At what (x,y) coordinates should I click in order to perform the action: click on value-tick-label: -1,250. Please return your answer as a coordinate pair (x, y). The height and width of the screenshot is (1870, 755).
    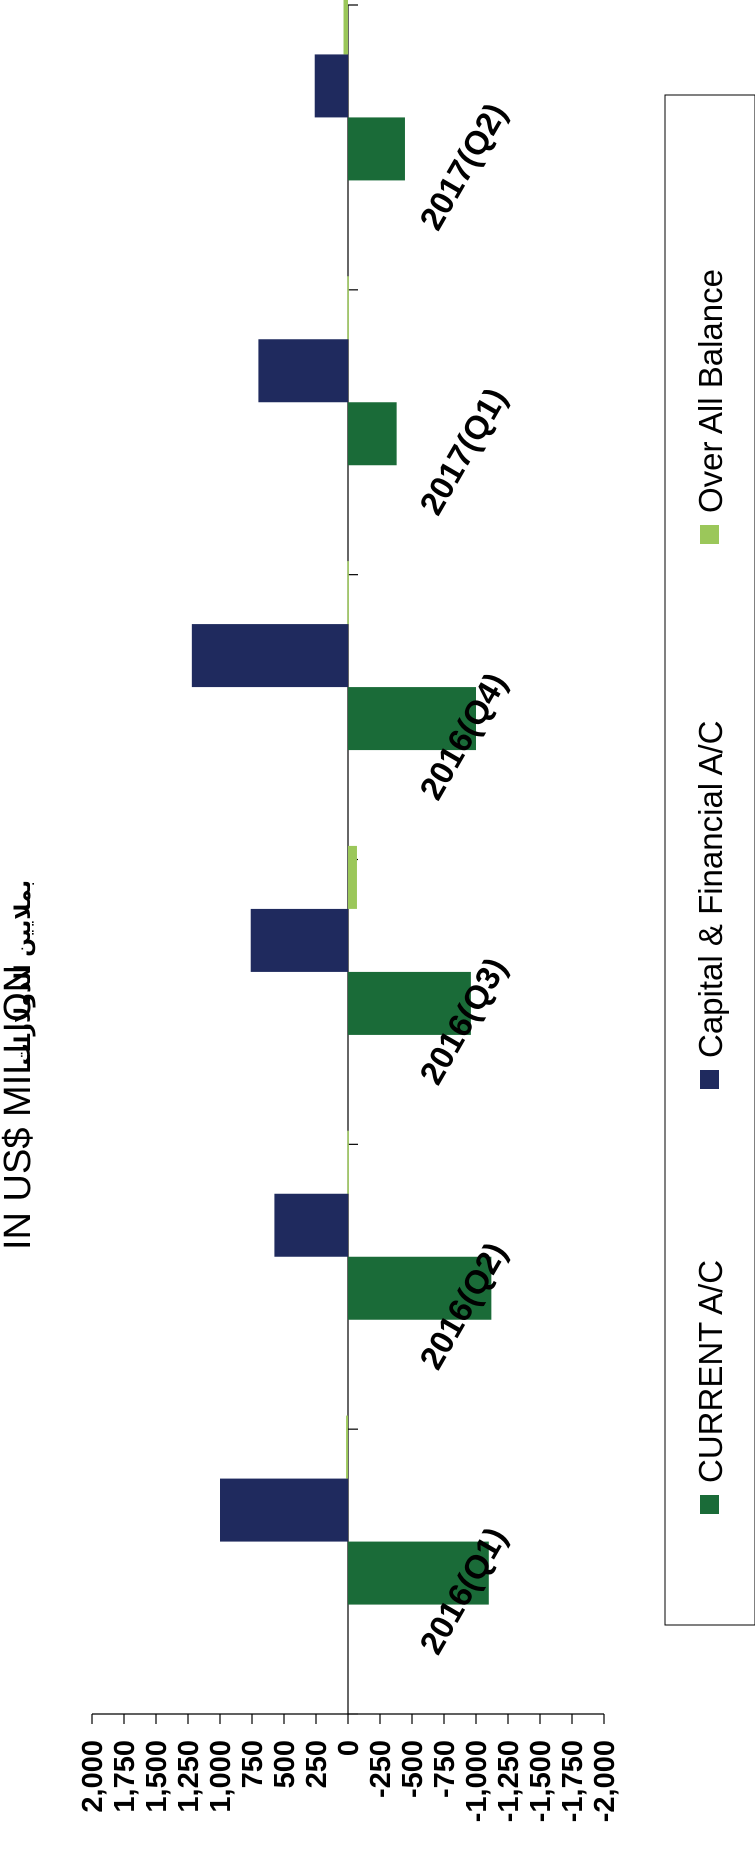
    Looking at the image, I should click on (509, 1781).